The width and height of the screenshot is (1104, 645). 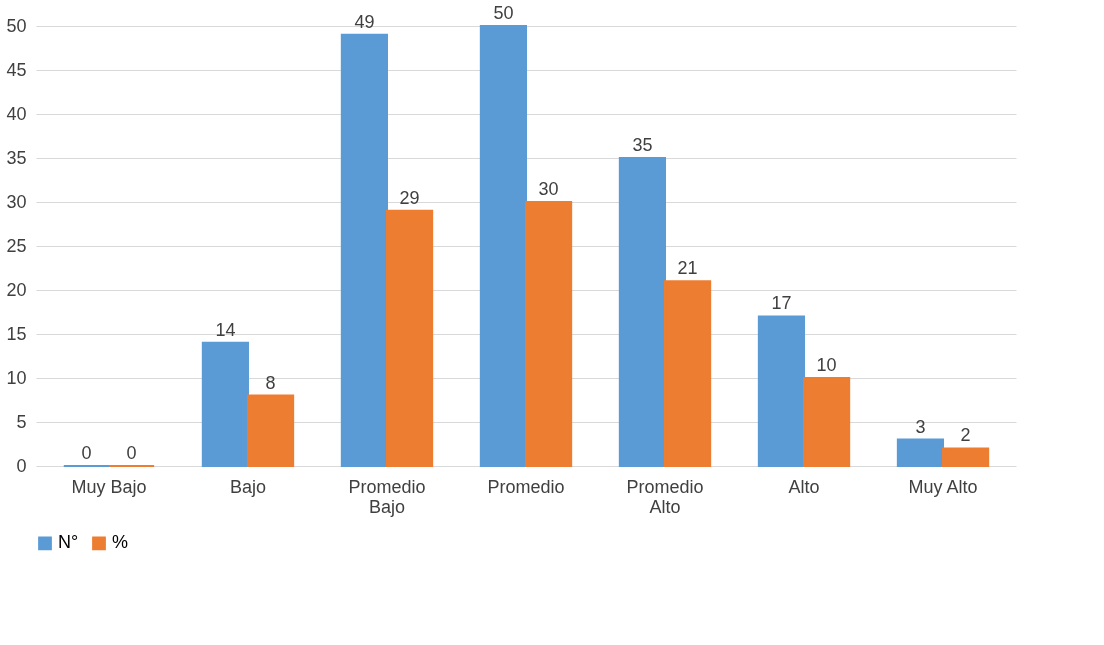 What do you see at coordinates (526, 486) in the screenshot?
I see `x-tick-label: Promedio` at bounding box center [526, 486].